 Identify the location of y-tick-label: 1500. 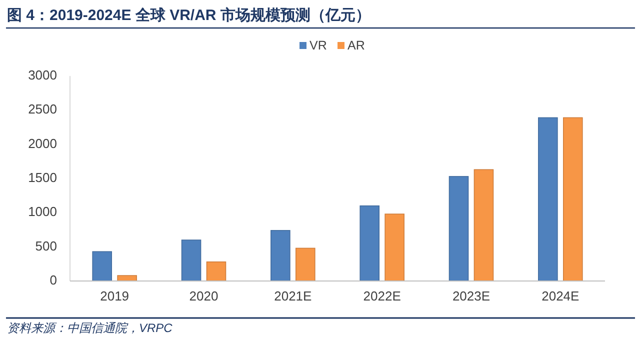
(42, 177).